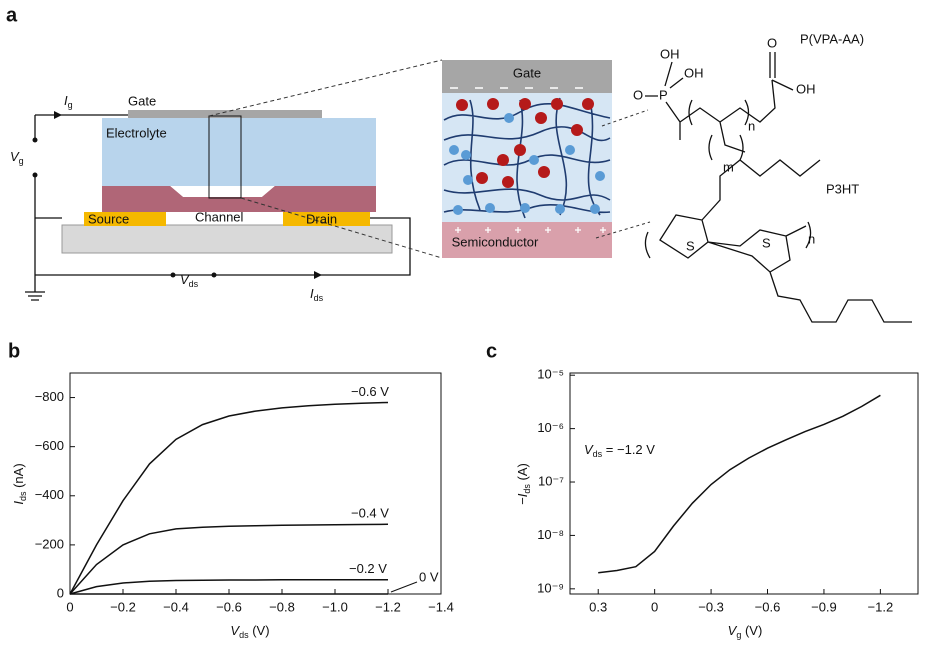  Describe the element at coordinates (370, 513) in the screenshot. I see `series-label: −0.4 V` at that location.